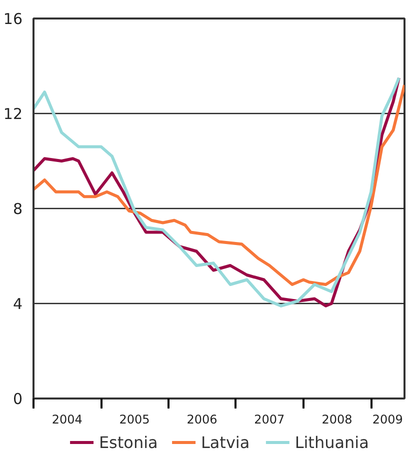 The height and width of the screenshot is (474, 411). Describe the element at coordinates (134, 419) in the screenshot. I see `x-tick-label: 2005` at that location.